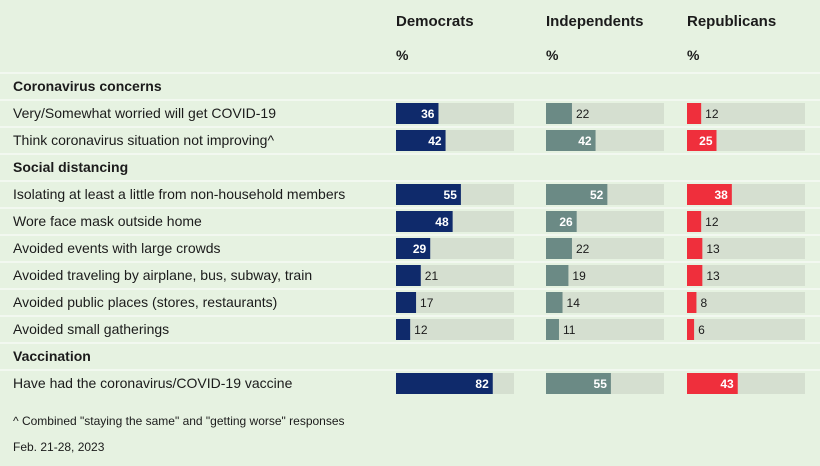 The image size is (820, 466). What do you see at coordinates (482, 384) in the screenshot?
I see `data-label-dem: 82` at bounding box center [482, 384].